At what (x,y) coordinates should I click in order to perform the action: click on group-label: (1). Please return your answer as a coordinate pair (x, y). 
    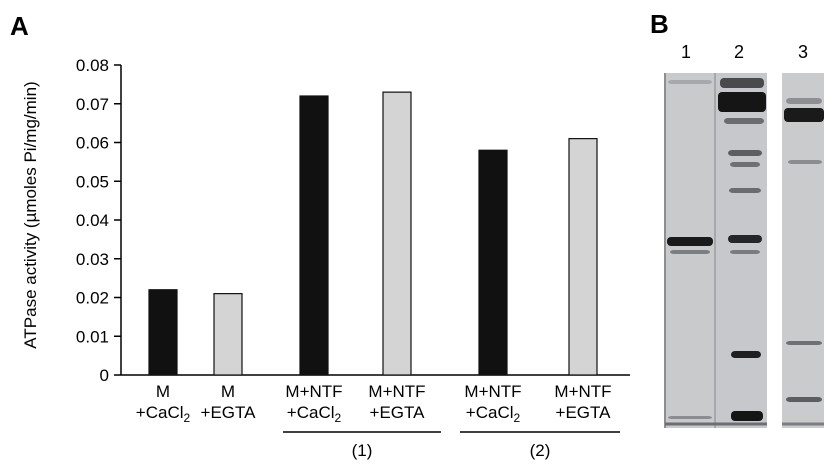
    Looking at the image, I should click on (362, 450).